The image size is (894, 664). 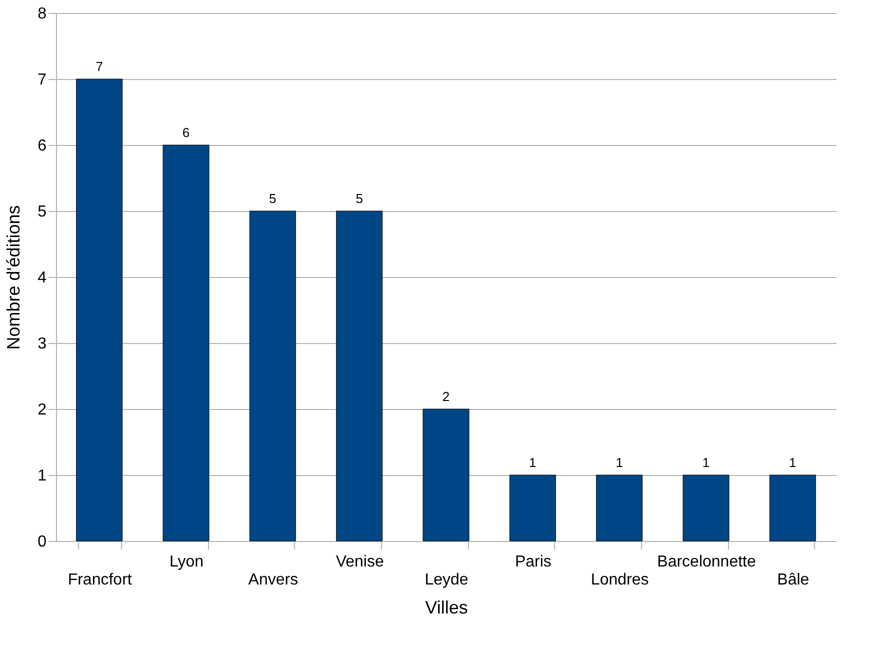 What do you see at coordinates (186, 132) in the screenshot?
I see `data-label: 6` at bounding box center [186, 132].